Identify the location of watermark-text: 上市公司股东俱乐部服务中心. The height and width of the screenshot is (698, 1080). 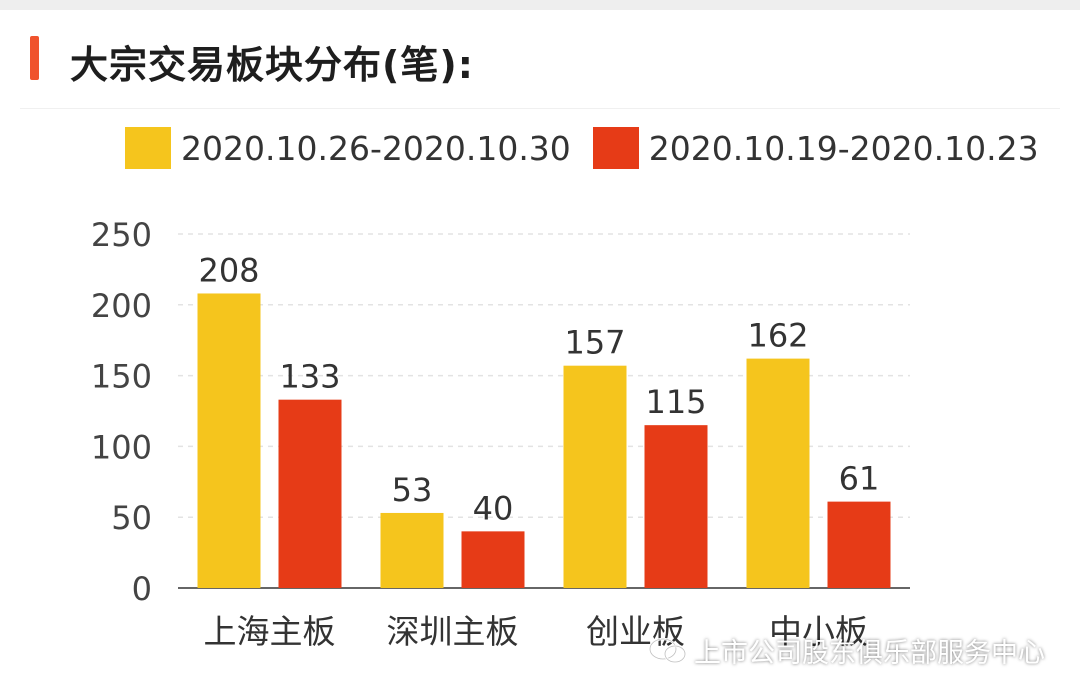
(869, 653).